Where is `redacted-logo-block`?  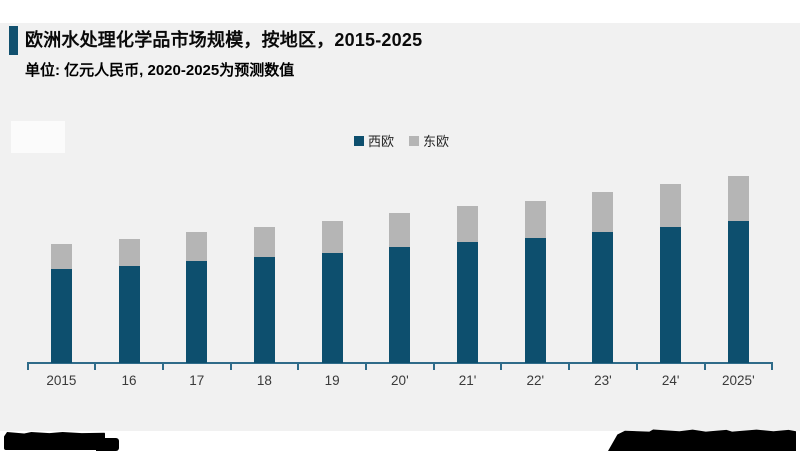 redacted-logo-block is located at coordinates (54, 441).